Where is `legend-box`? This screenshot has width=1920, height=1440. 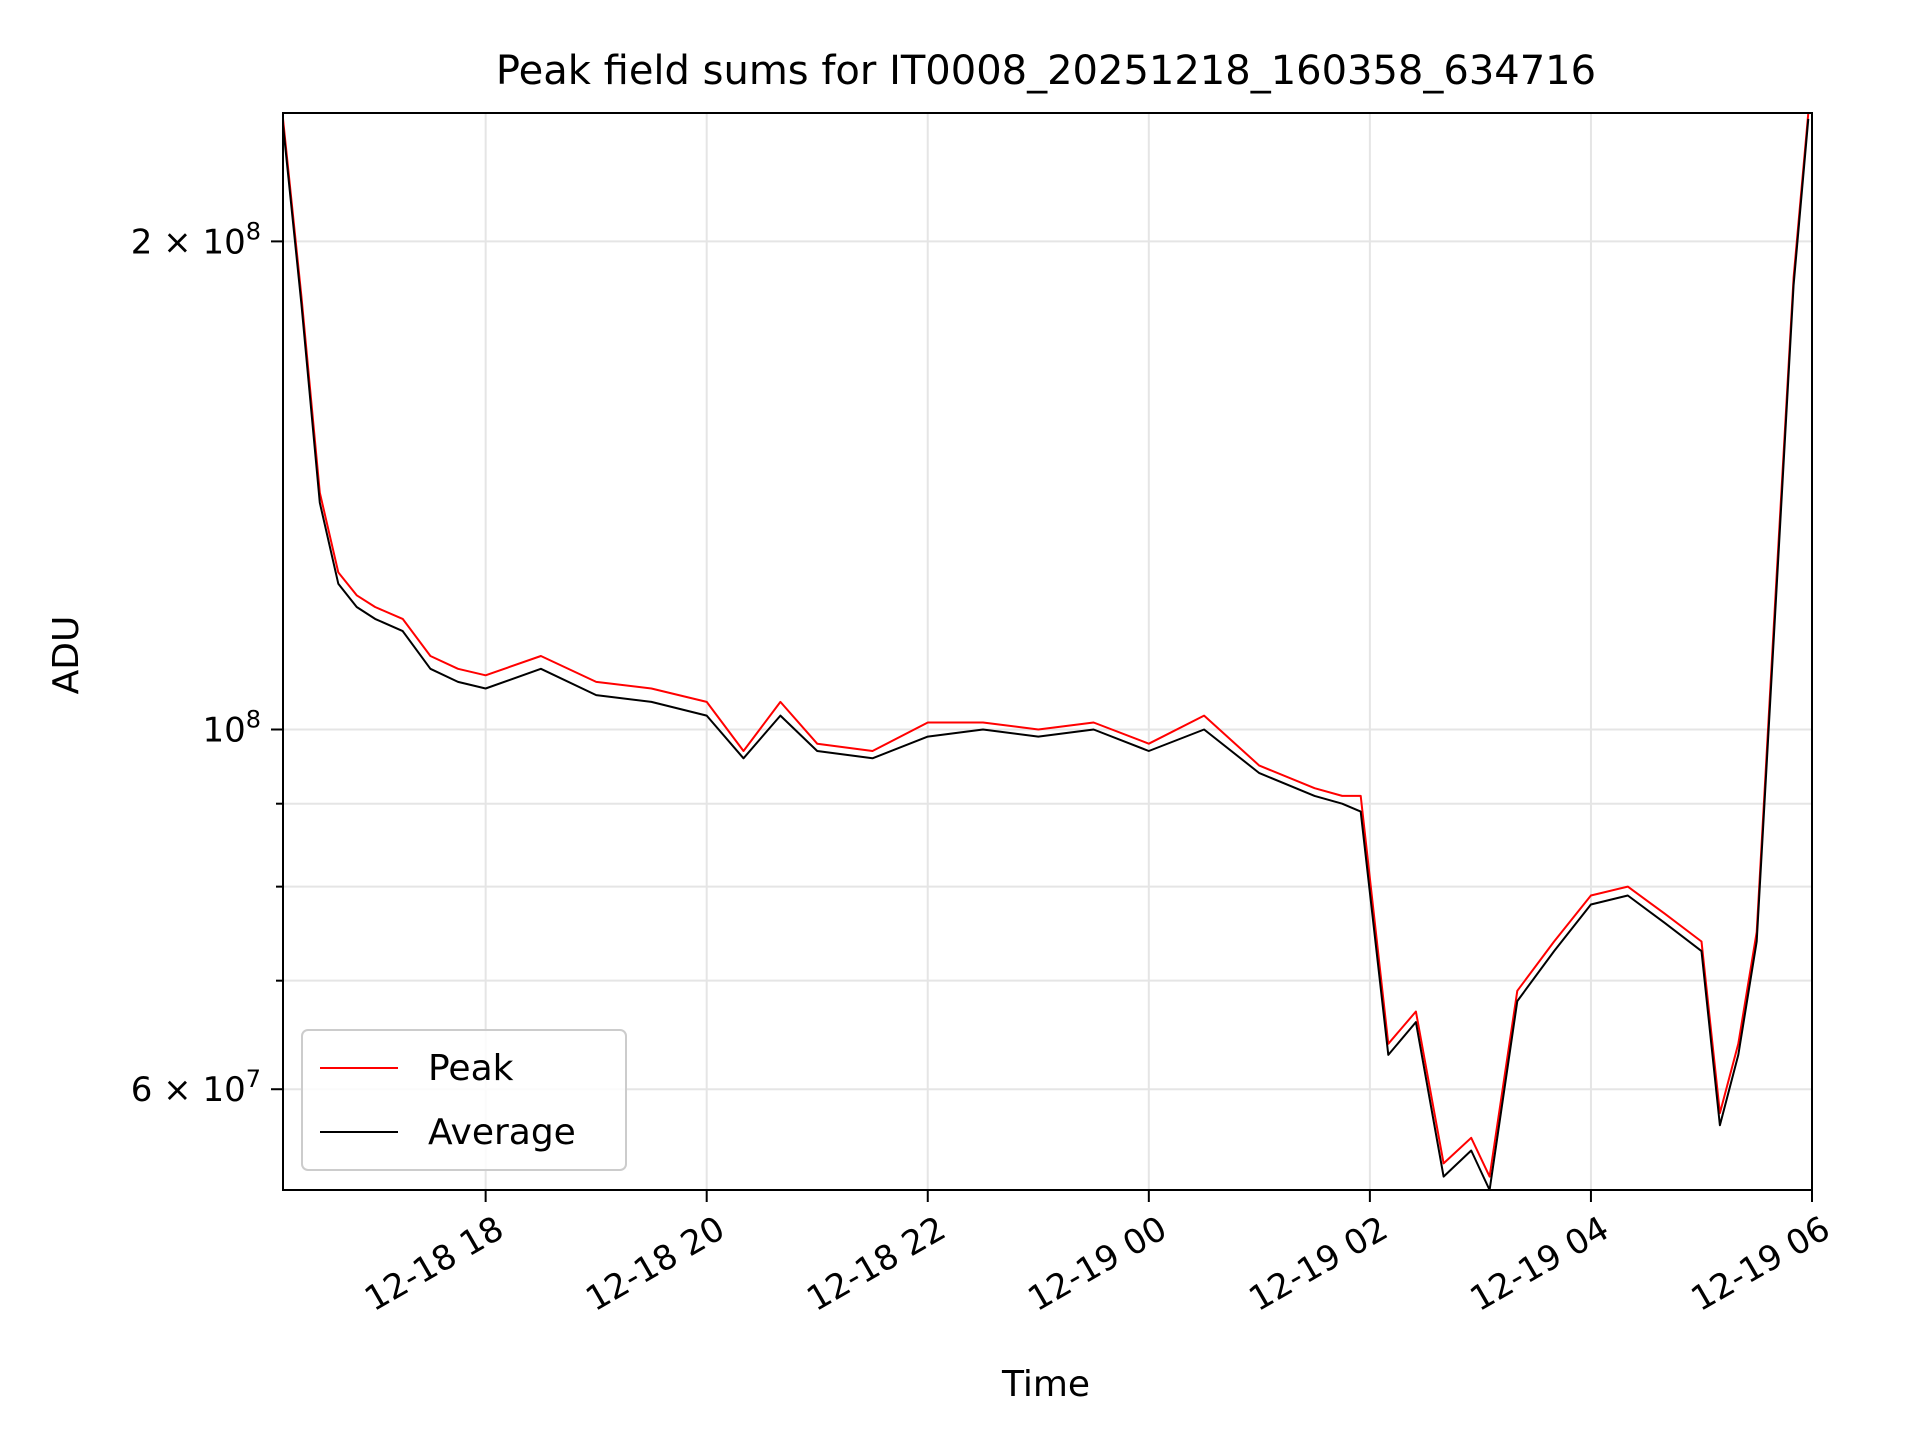
legend-box is located at coordinates (464, 1100).